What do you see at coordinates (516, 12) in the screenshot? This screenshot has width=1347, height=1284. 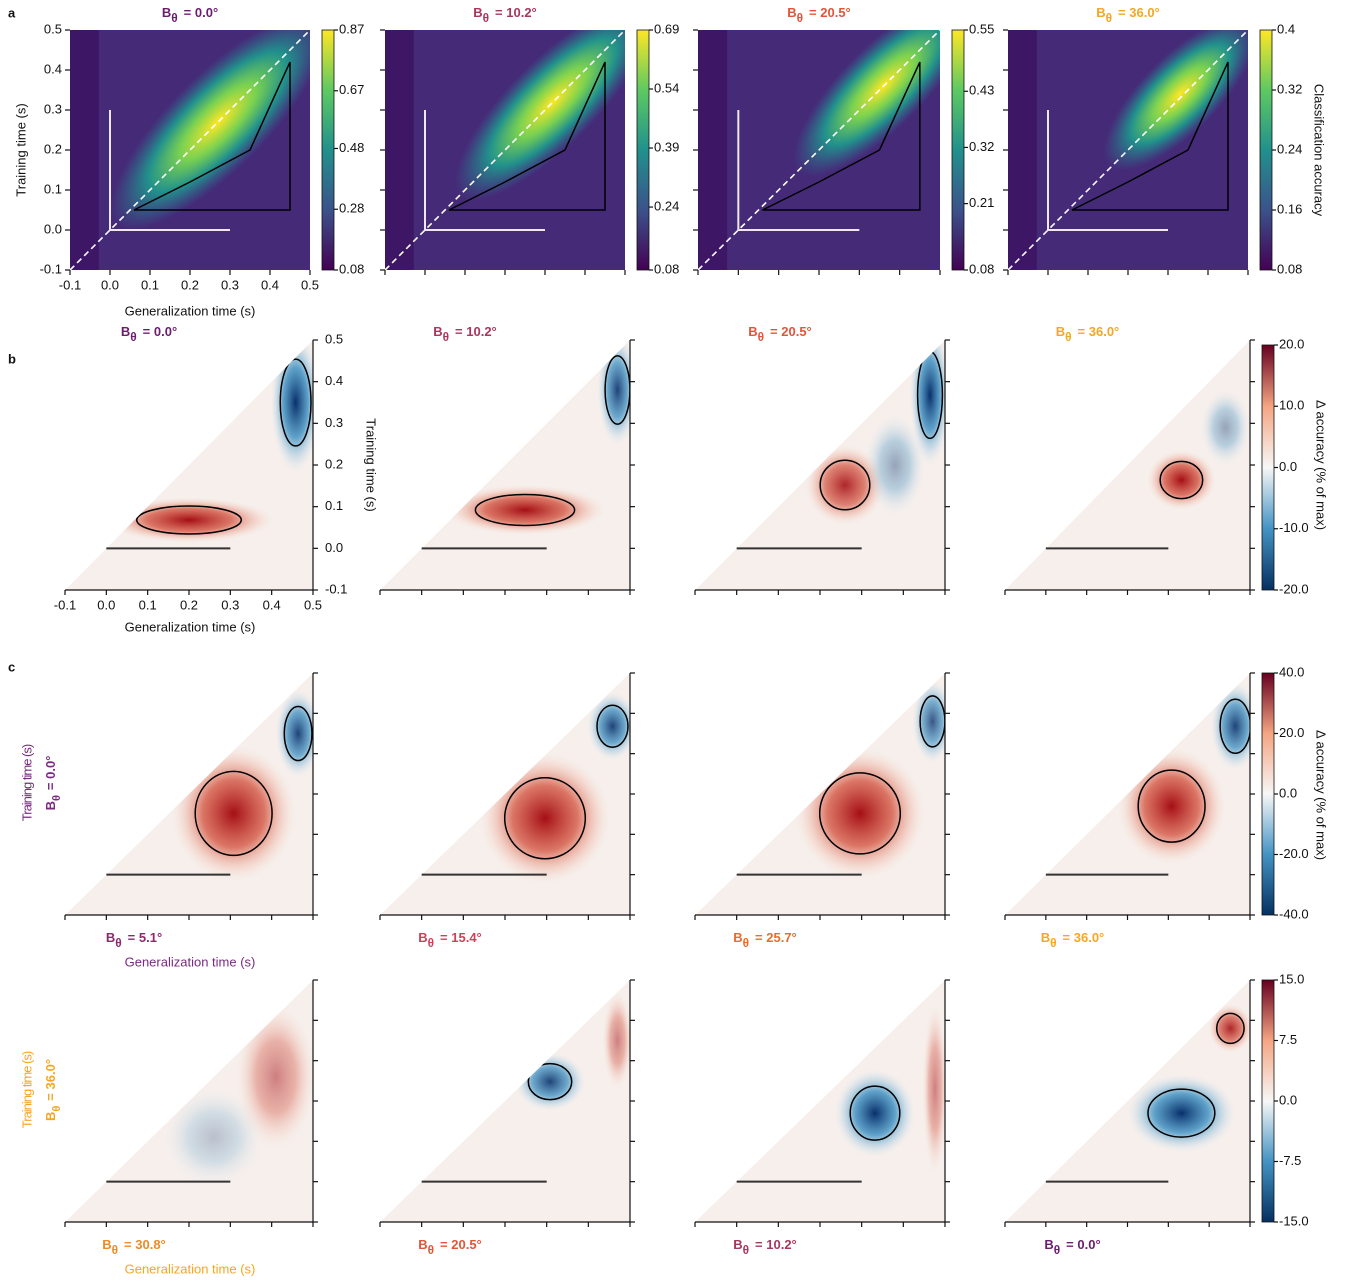 I see `title-value: = 10.2°` at bounding box center [516, 12].